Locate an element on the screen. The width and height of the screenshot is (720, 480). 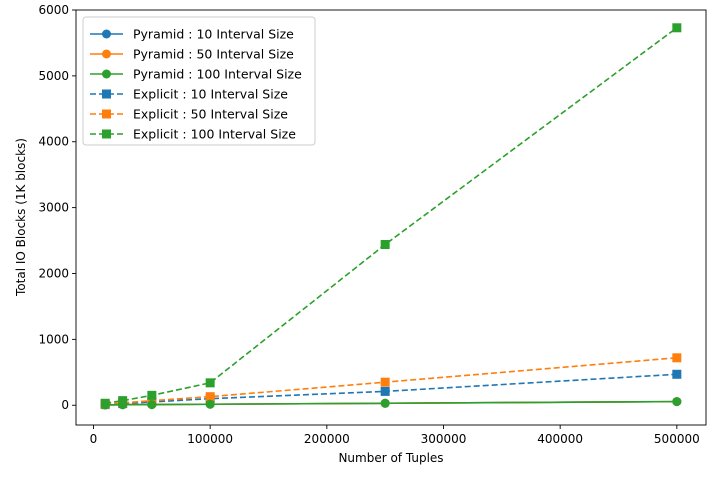
legend-item: Pyramid : 100 Interval Size is located at coordinates (196, 74).